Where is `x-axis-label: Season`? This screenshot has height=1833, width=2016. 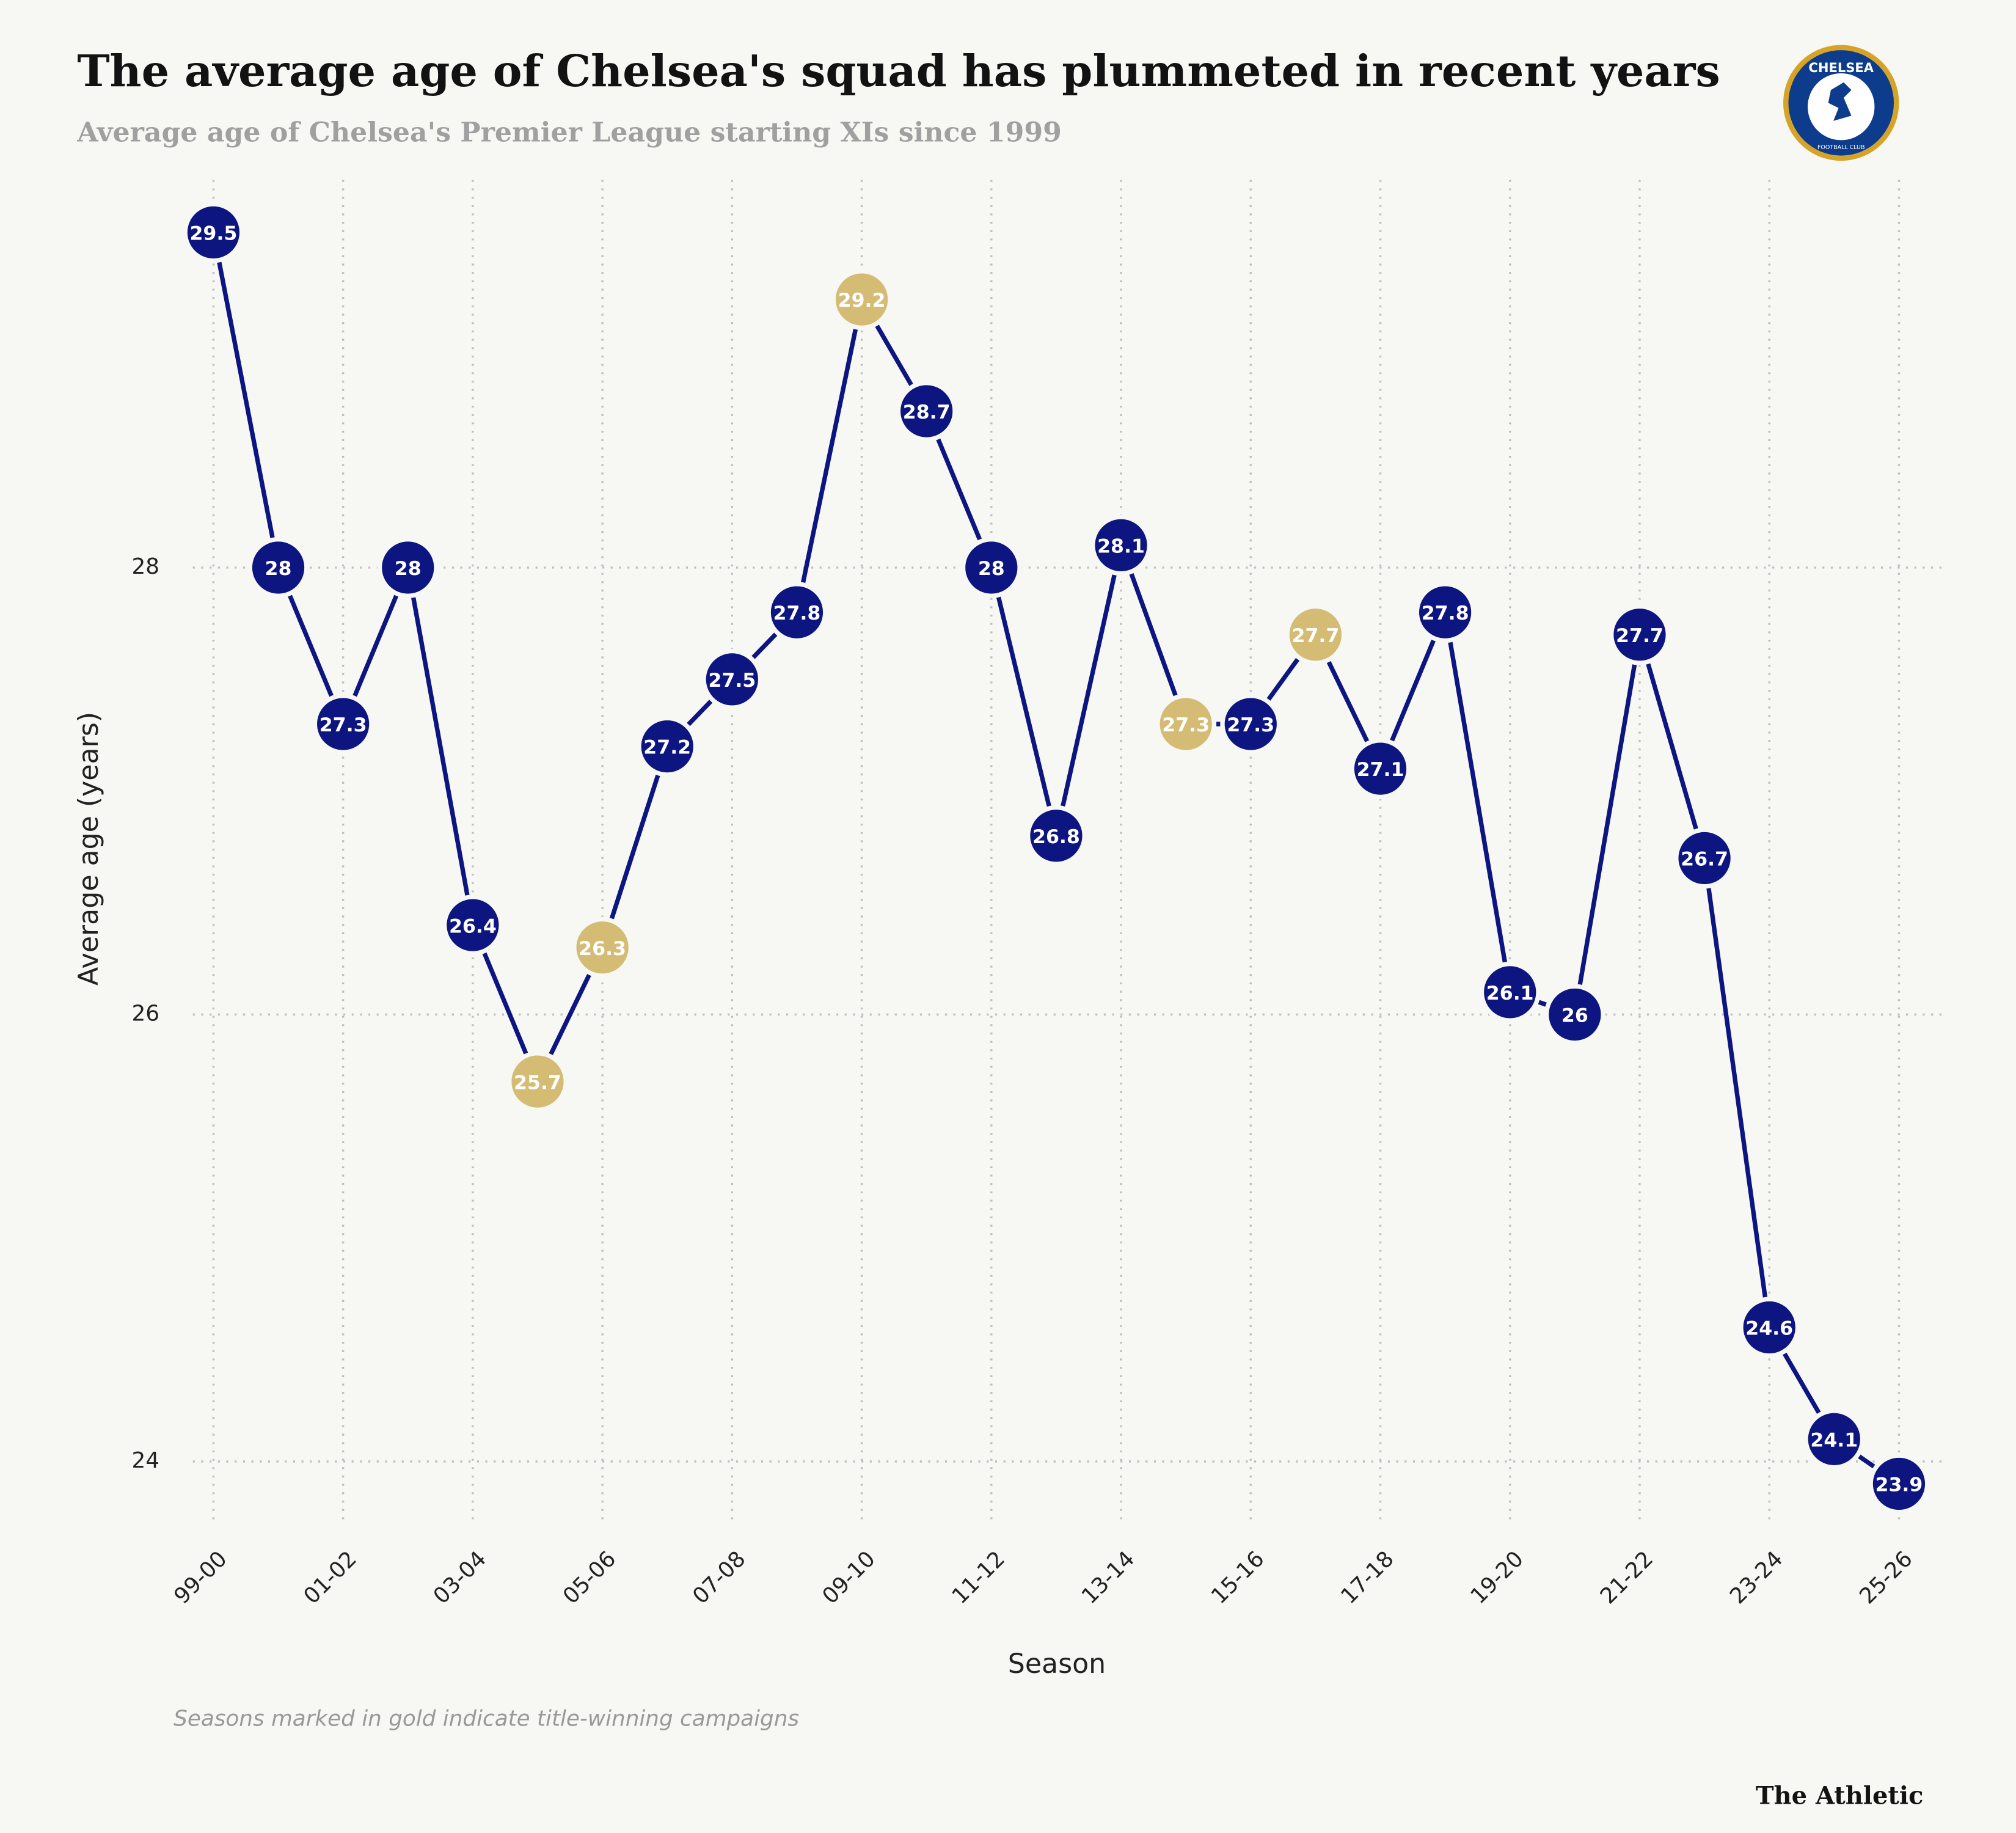
x-axis-label: Season is located at coordinates (1057, 1664).